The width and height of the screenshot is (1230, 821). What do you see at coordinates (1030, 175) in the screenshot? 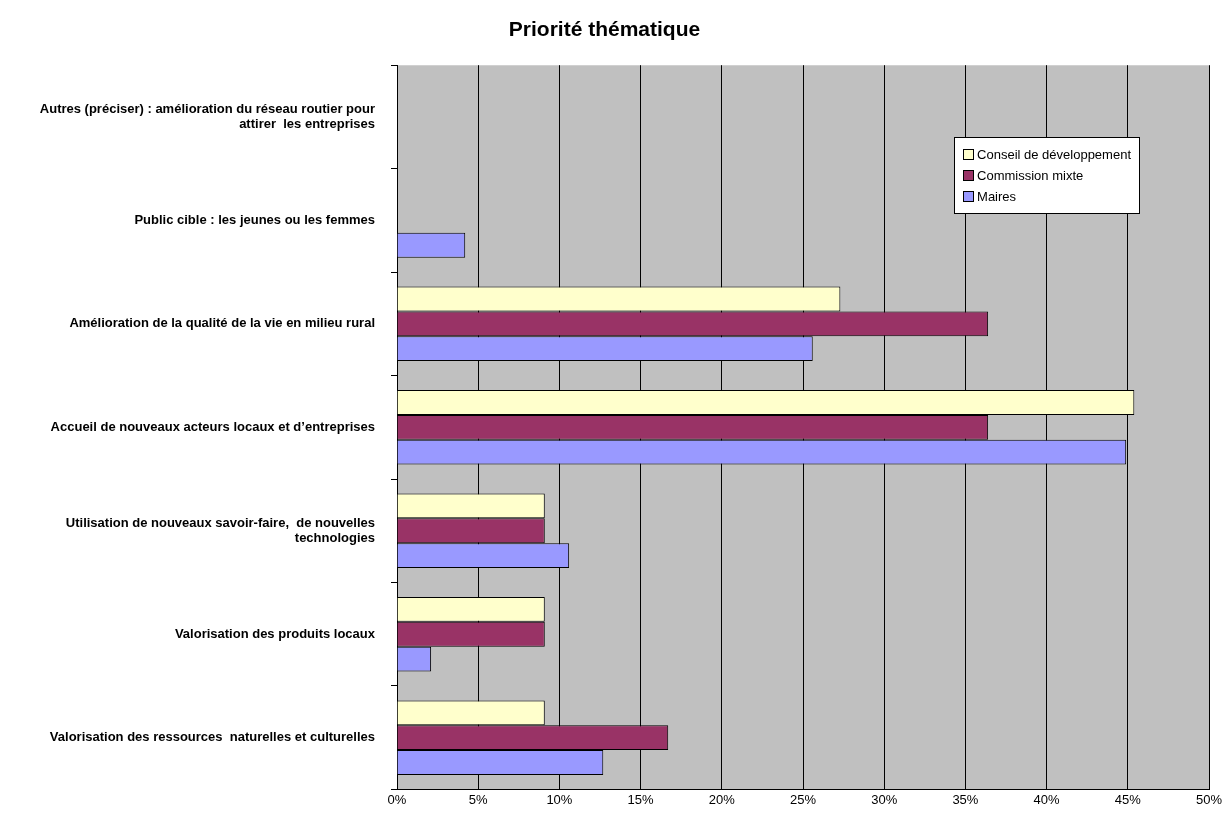
I see `legend-label: Commission mixte` at bounding box center [1030, 175].